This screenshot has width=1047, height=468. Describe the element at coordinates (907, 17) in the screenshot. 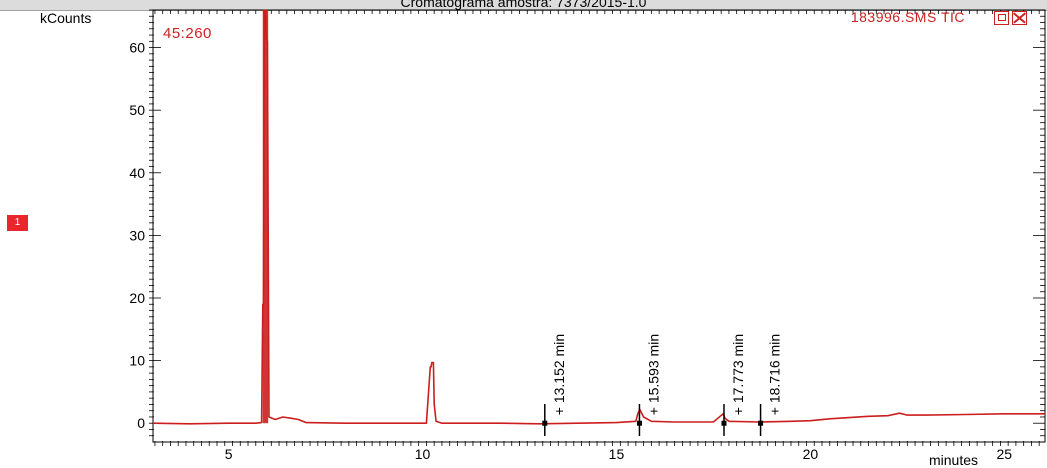

I see `trace-name-label: 183996.SMS TIC` at that location.